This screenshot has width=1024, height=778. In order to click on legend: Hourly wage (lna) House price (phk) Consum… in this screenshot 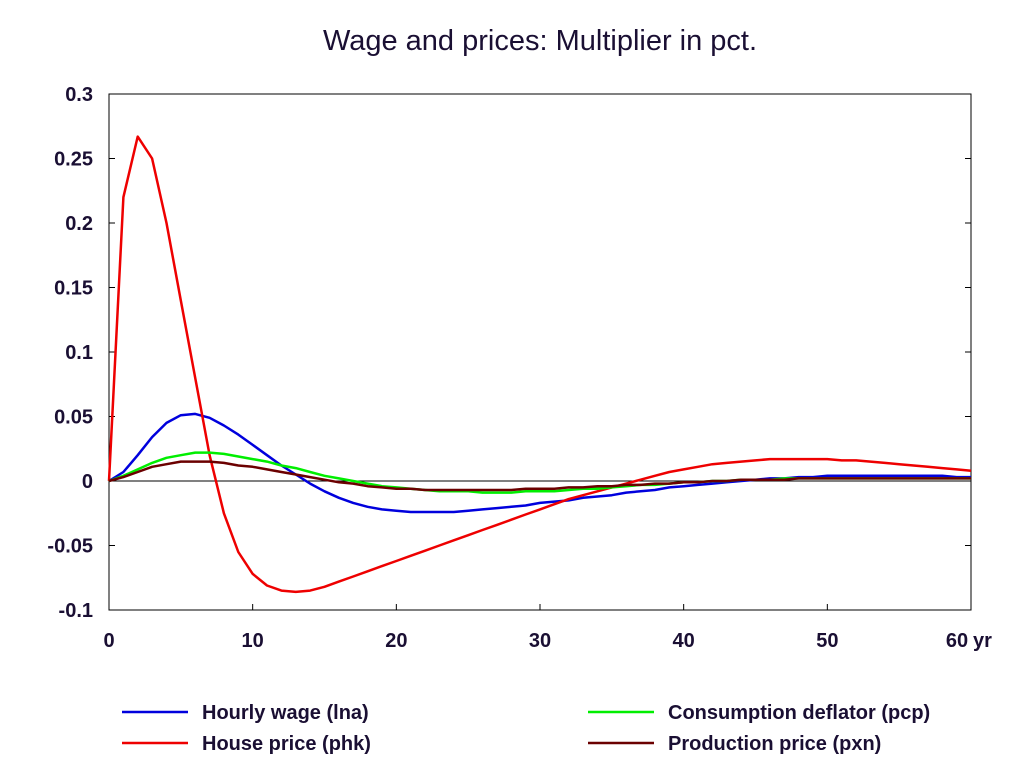, I will do `click(526, 728)`.